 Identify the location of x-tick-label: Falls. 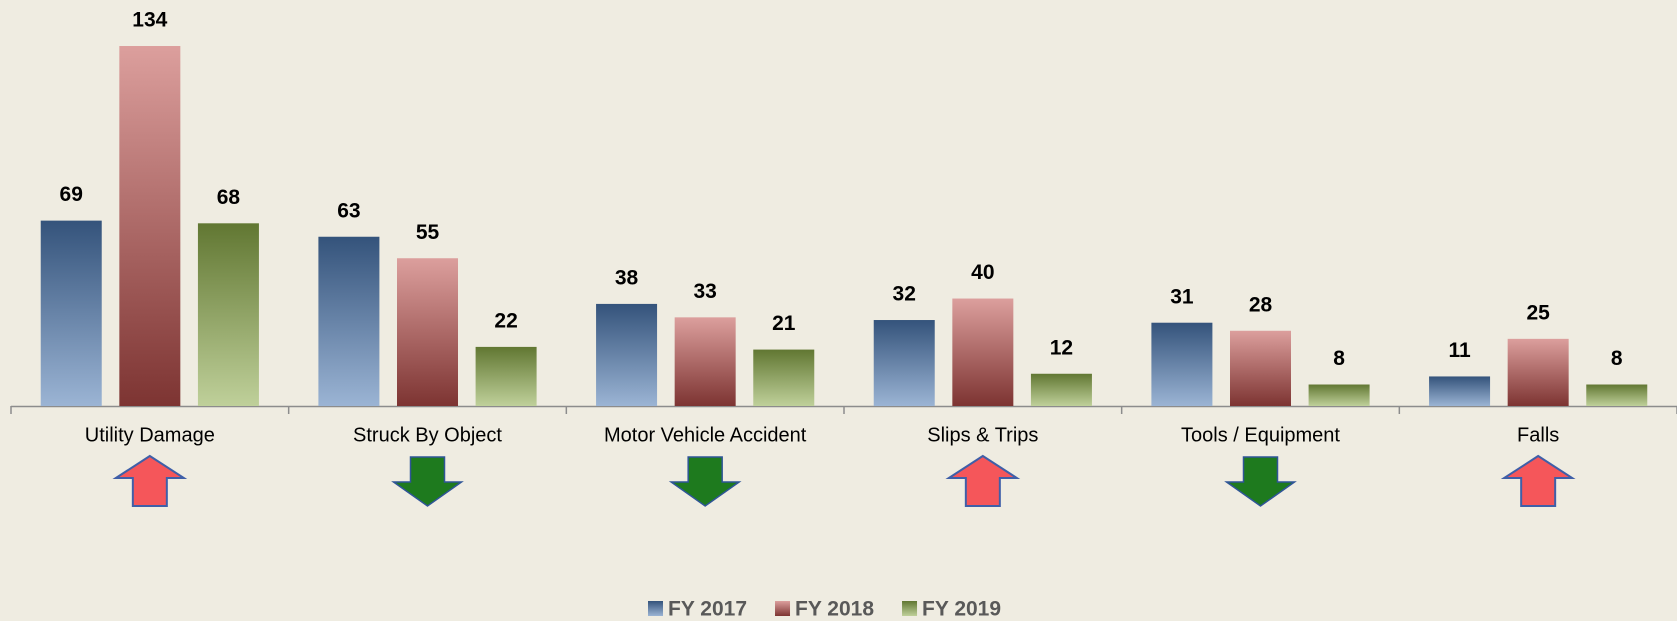
(1538, 435).